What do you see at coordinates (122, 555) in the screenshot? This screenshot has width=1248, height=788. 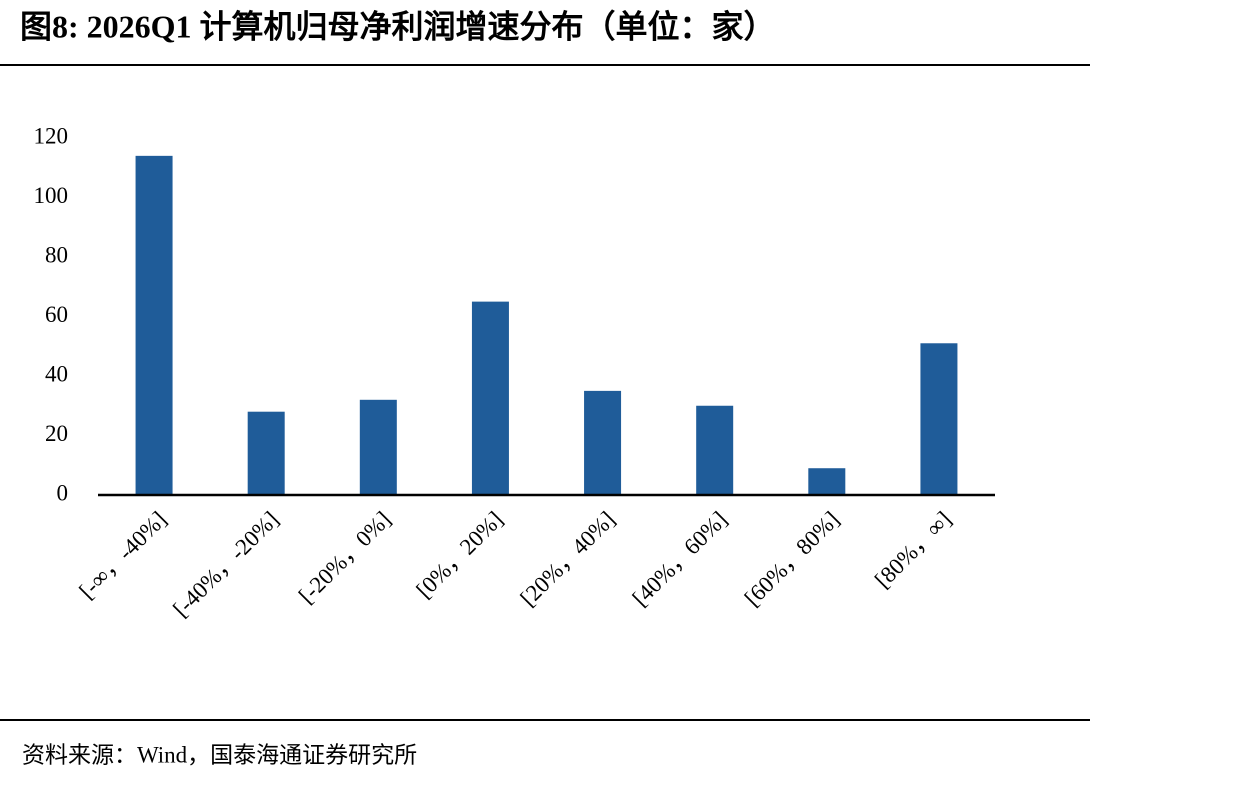 I see `x-tick-label: [-∞，-40%]` at bounding box center [122, 555].